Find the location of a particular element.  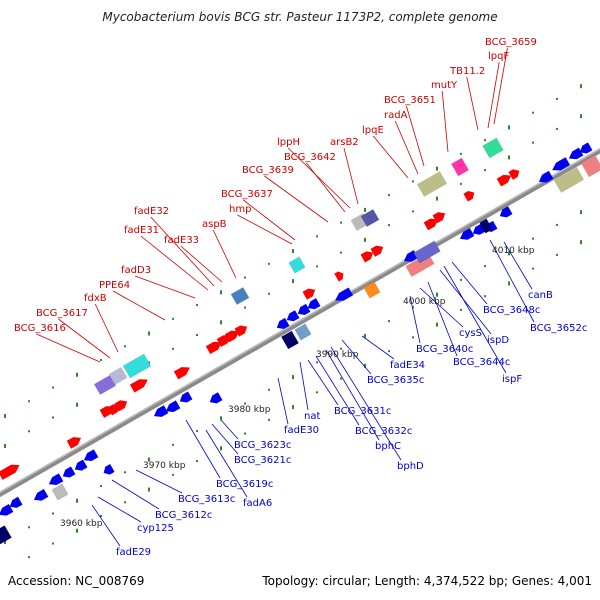

reverse-gene-label: fadA6 is located at coordinates (257, 503).